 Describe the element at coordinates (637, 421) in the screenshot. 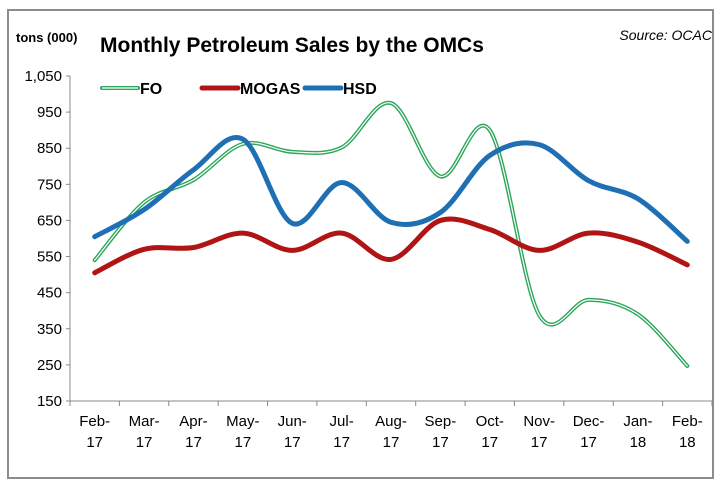

I see `x-tick-label: Jan-` at that location.